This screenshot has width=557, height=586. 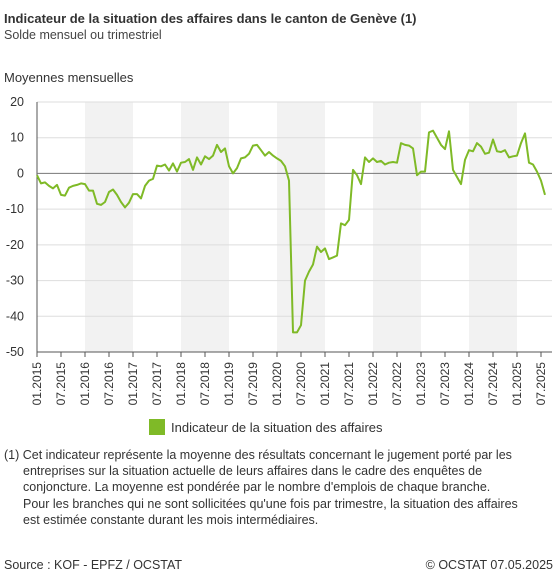 What do you see at coordinates (15, 316) in the screenshot?
I see `y-tick-label: -40` at bounding box center [15, 316].